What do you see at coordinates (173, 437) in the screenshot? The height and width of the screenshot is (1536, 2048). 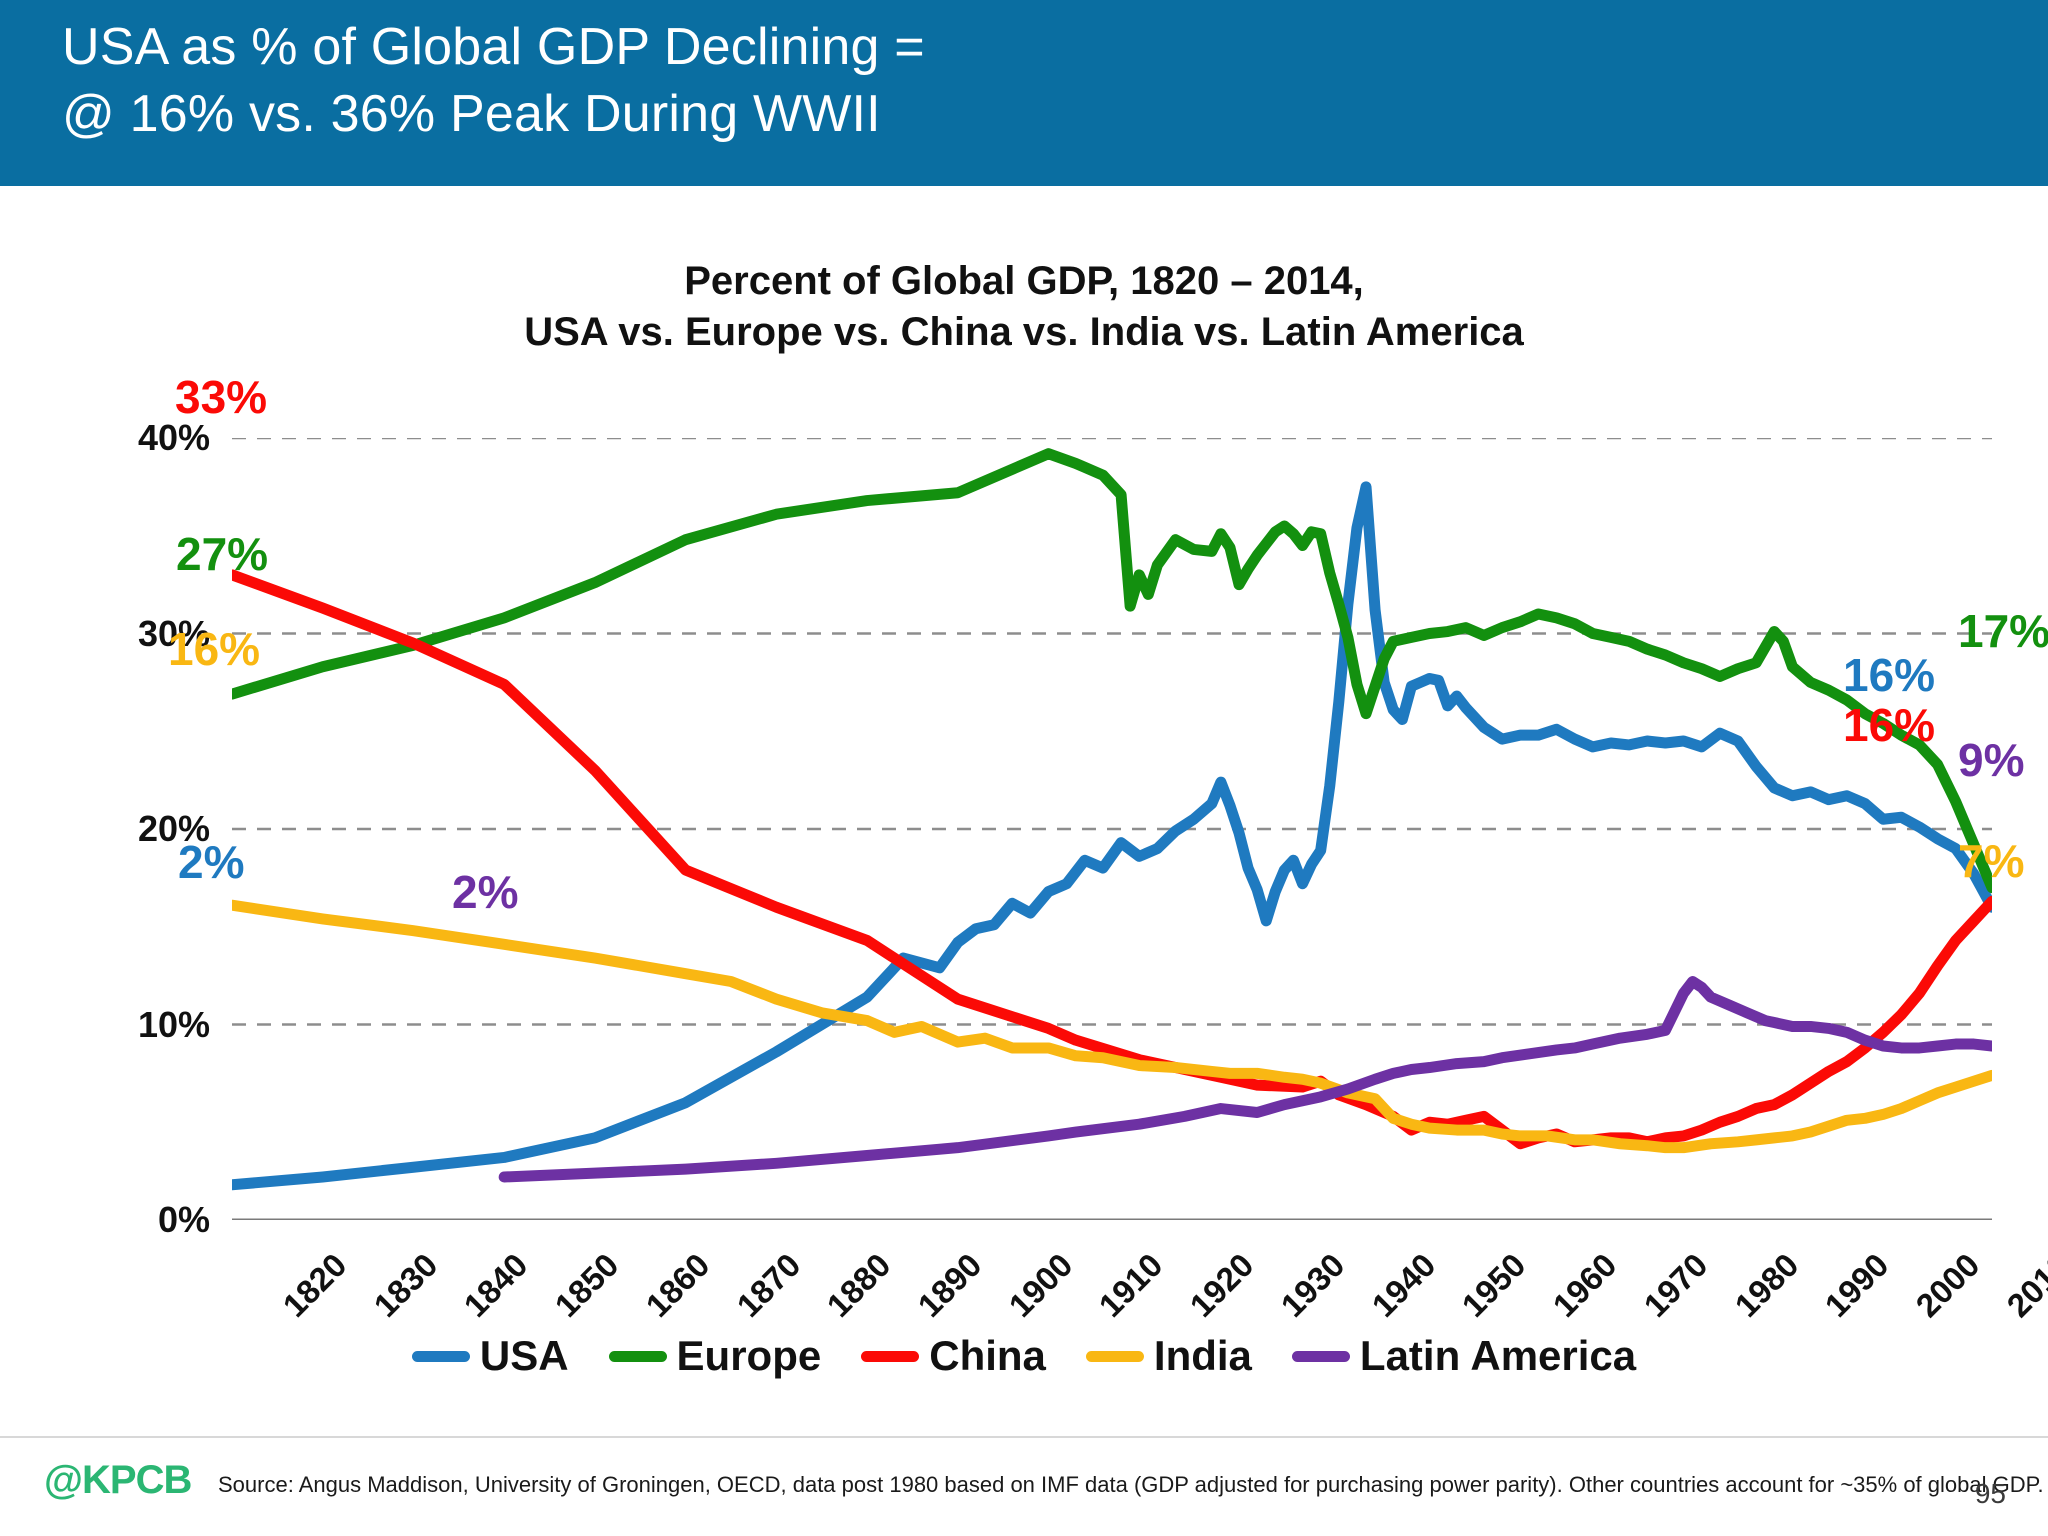 I see `y-axis-label: 40%` at bounding box center [173, 437].